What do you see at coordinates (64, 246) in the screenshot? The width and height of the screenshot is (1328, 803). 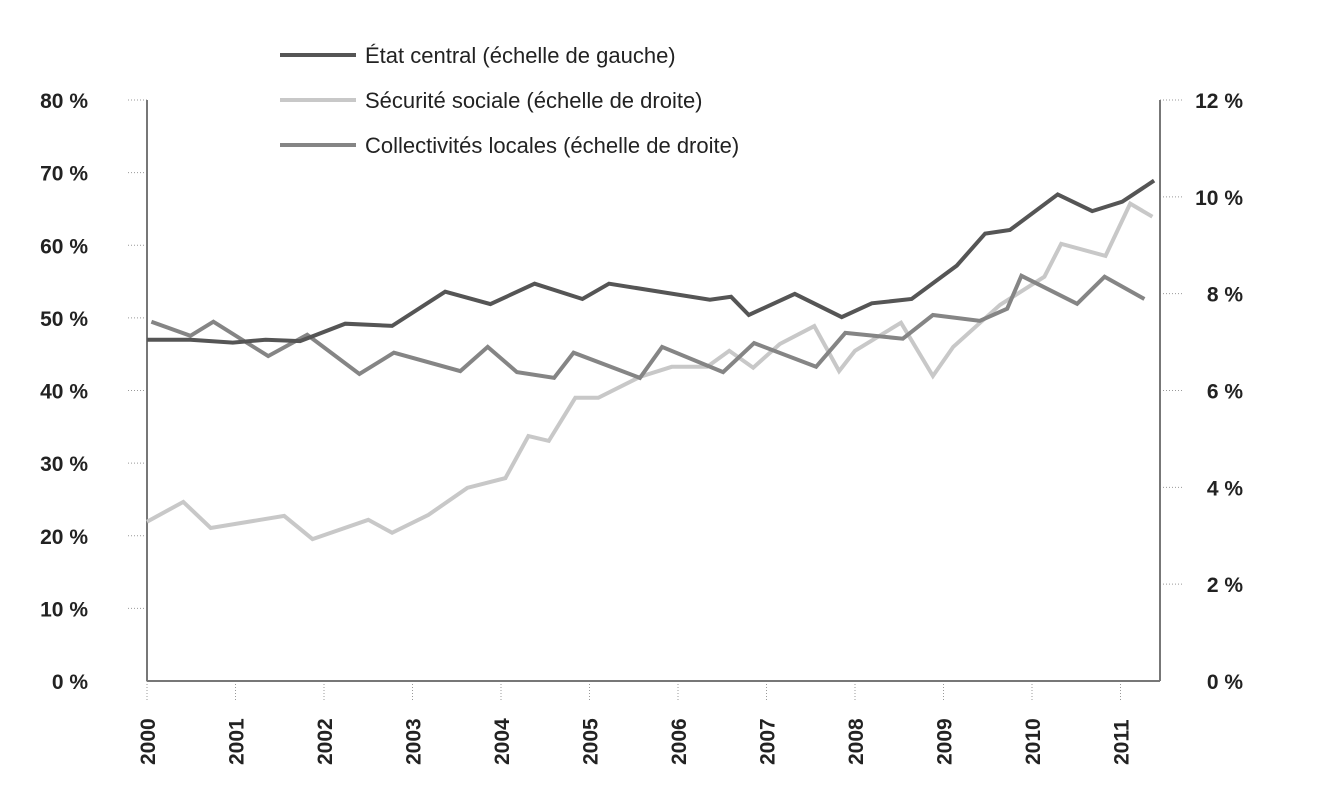 I see `y-left-tick-label: 60 %` at bounding box center [64, 246].